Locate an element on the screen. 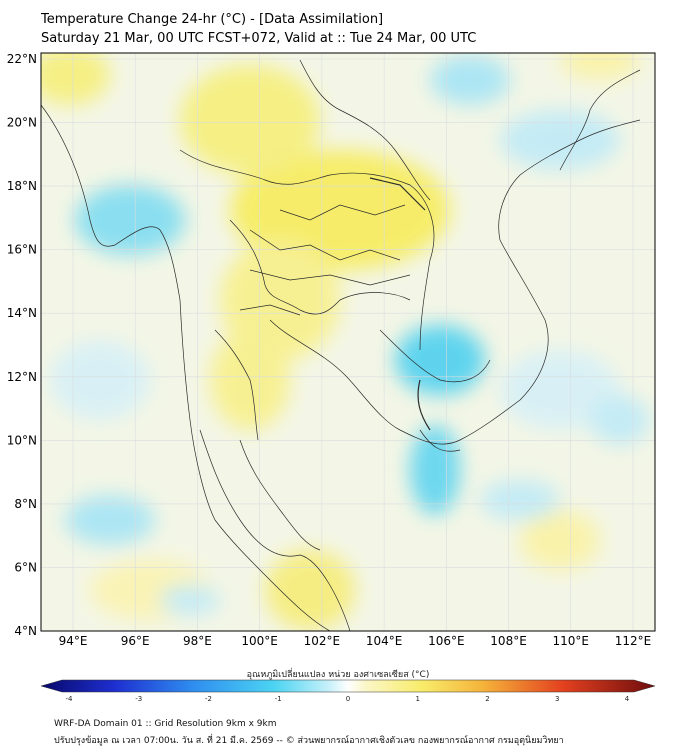 The width and height of the screenshot is (676, 756). colorbar-tick-label: 1 is located at coordinates (418, 699).